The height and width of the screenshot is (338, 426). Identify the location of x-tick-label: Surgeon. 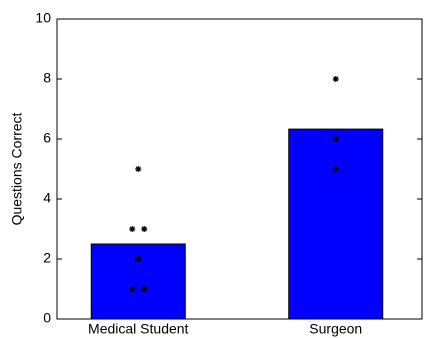
(335, 329).